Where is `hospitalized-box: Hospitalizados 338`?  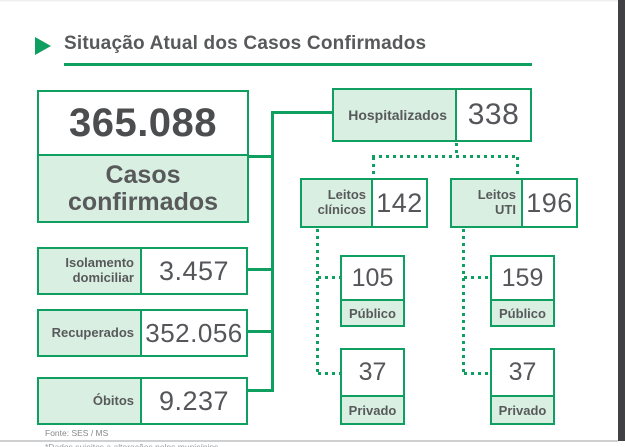
hospitalized-box: Hospitalizados 338 is located at coordinates (432, 115).